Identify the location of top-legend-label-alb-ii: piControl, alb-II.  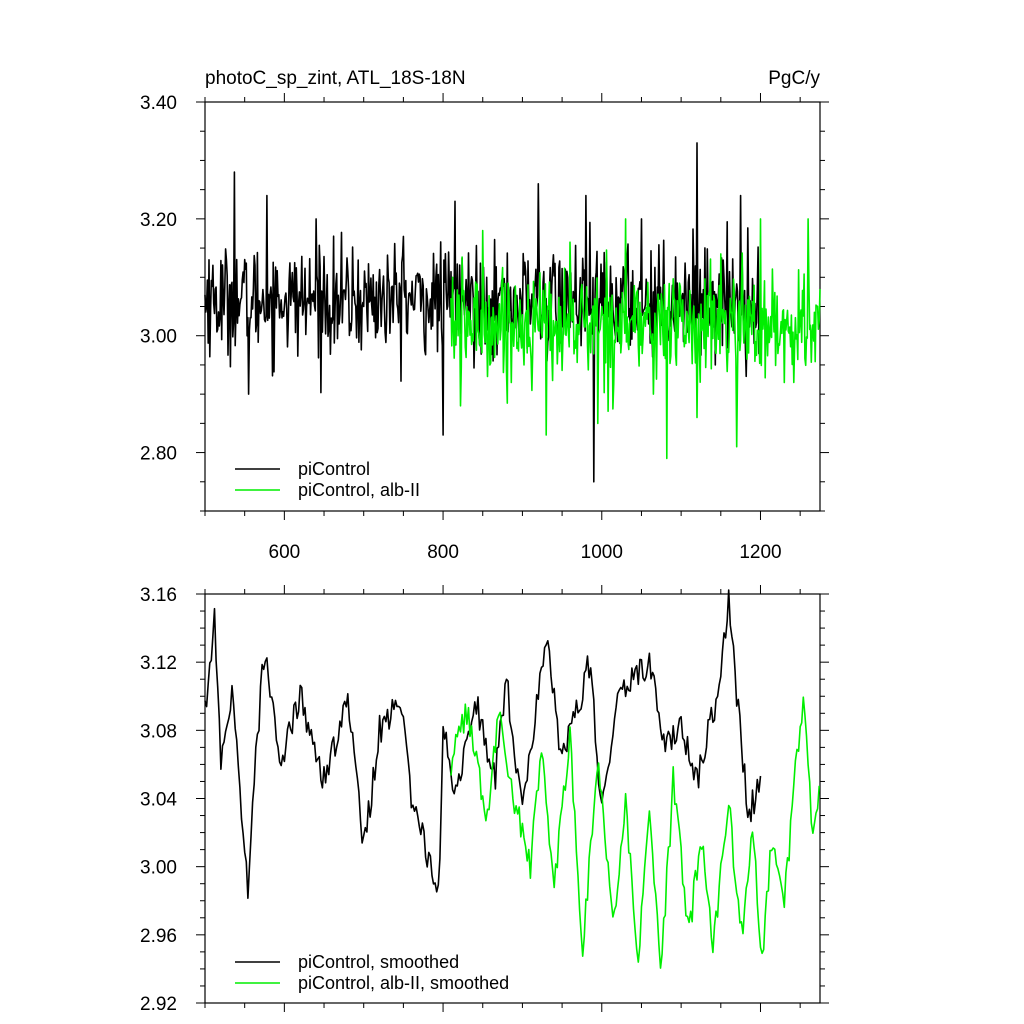
(359, 490).